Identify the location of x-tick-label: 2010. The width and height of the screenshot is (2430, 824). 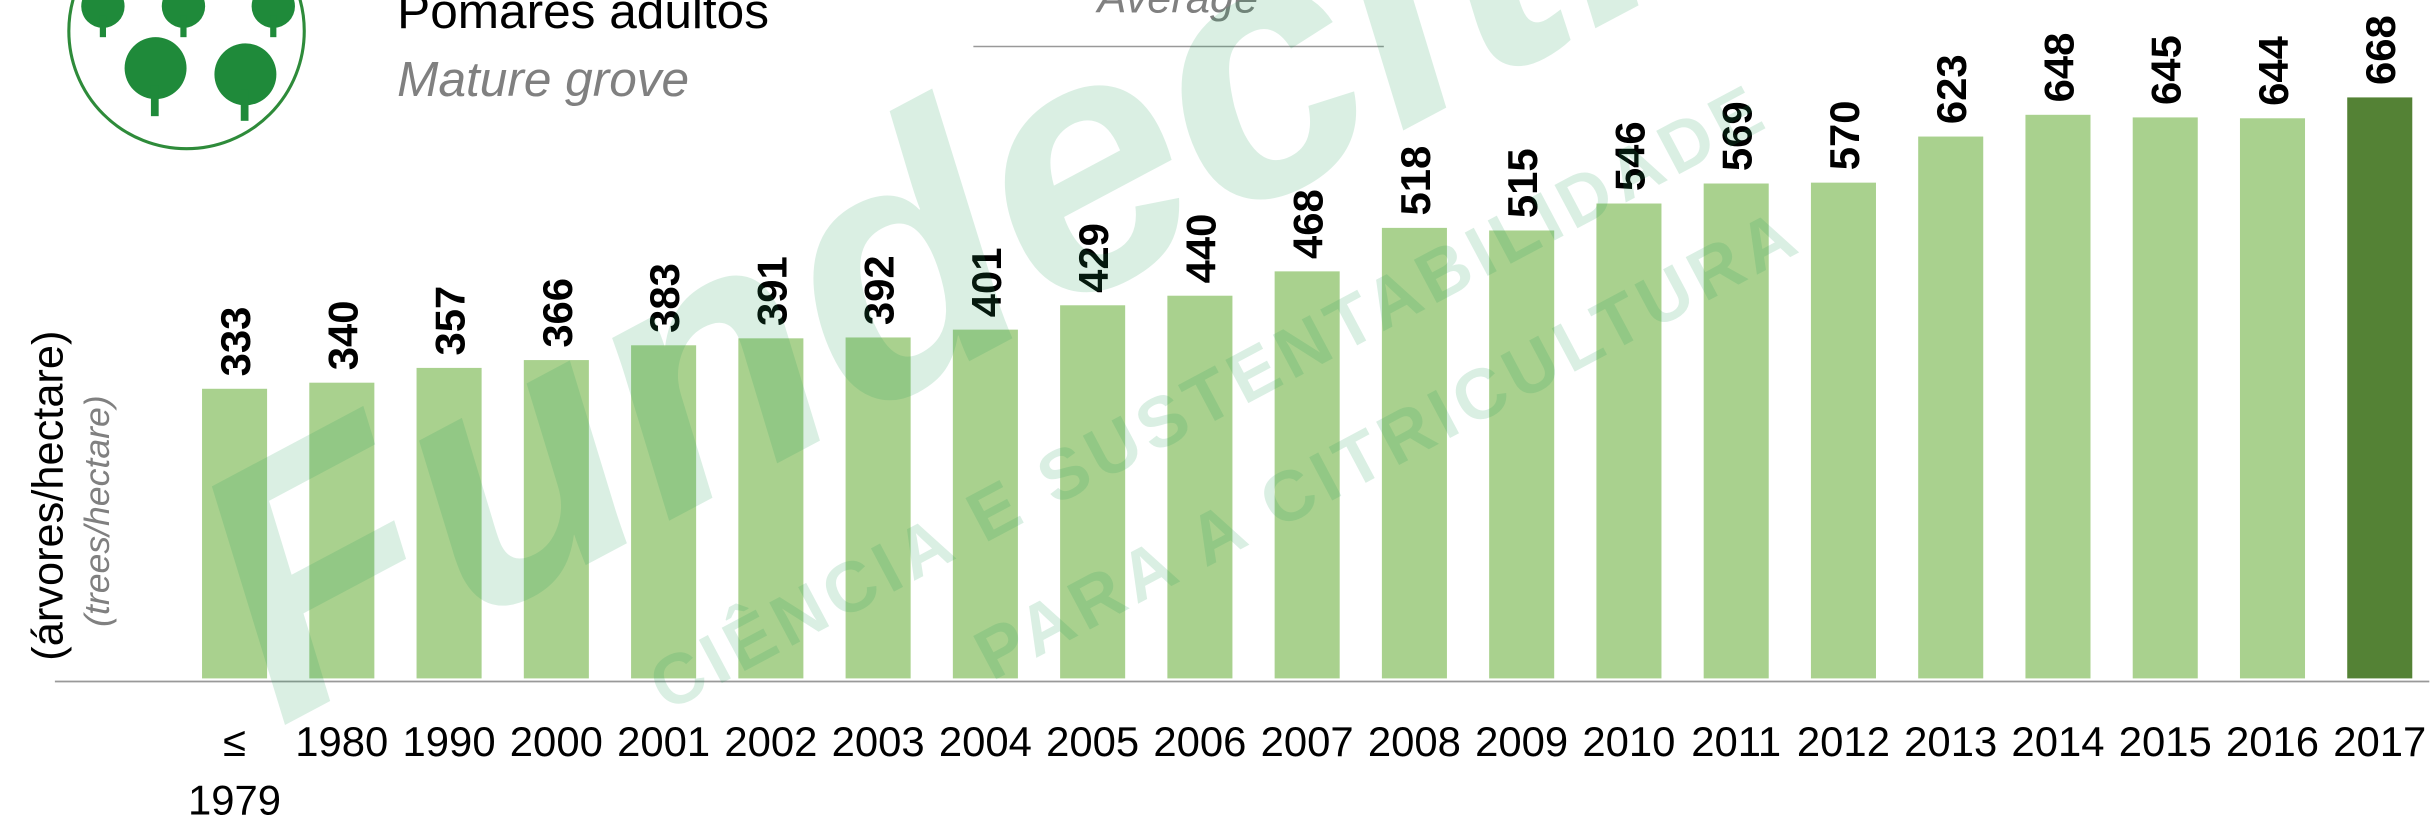
(1629, 742).